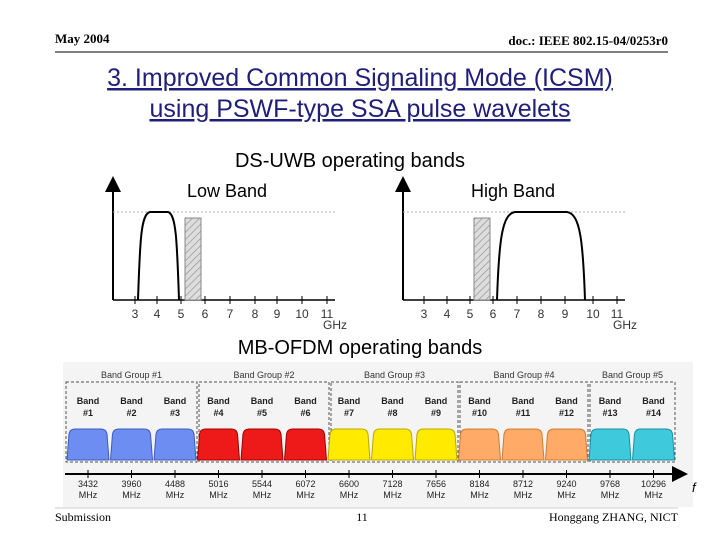 This screenshot has height=540, width=720. I want to click on band-freq: 6072, so click(305, 484).